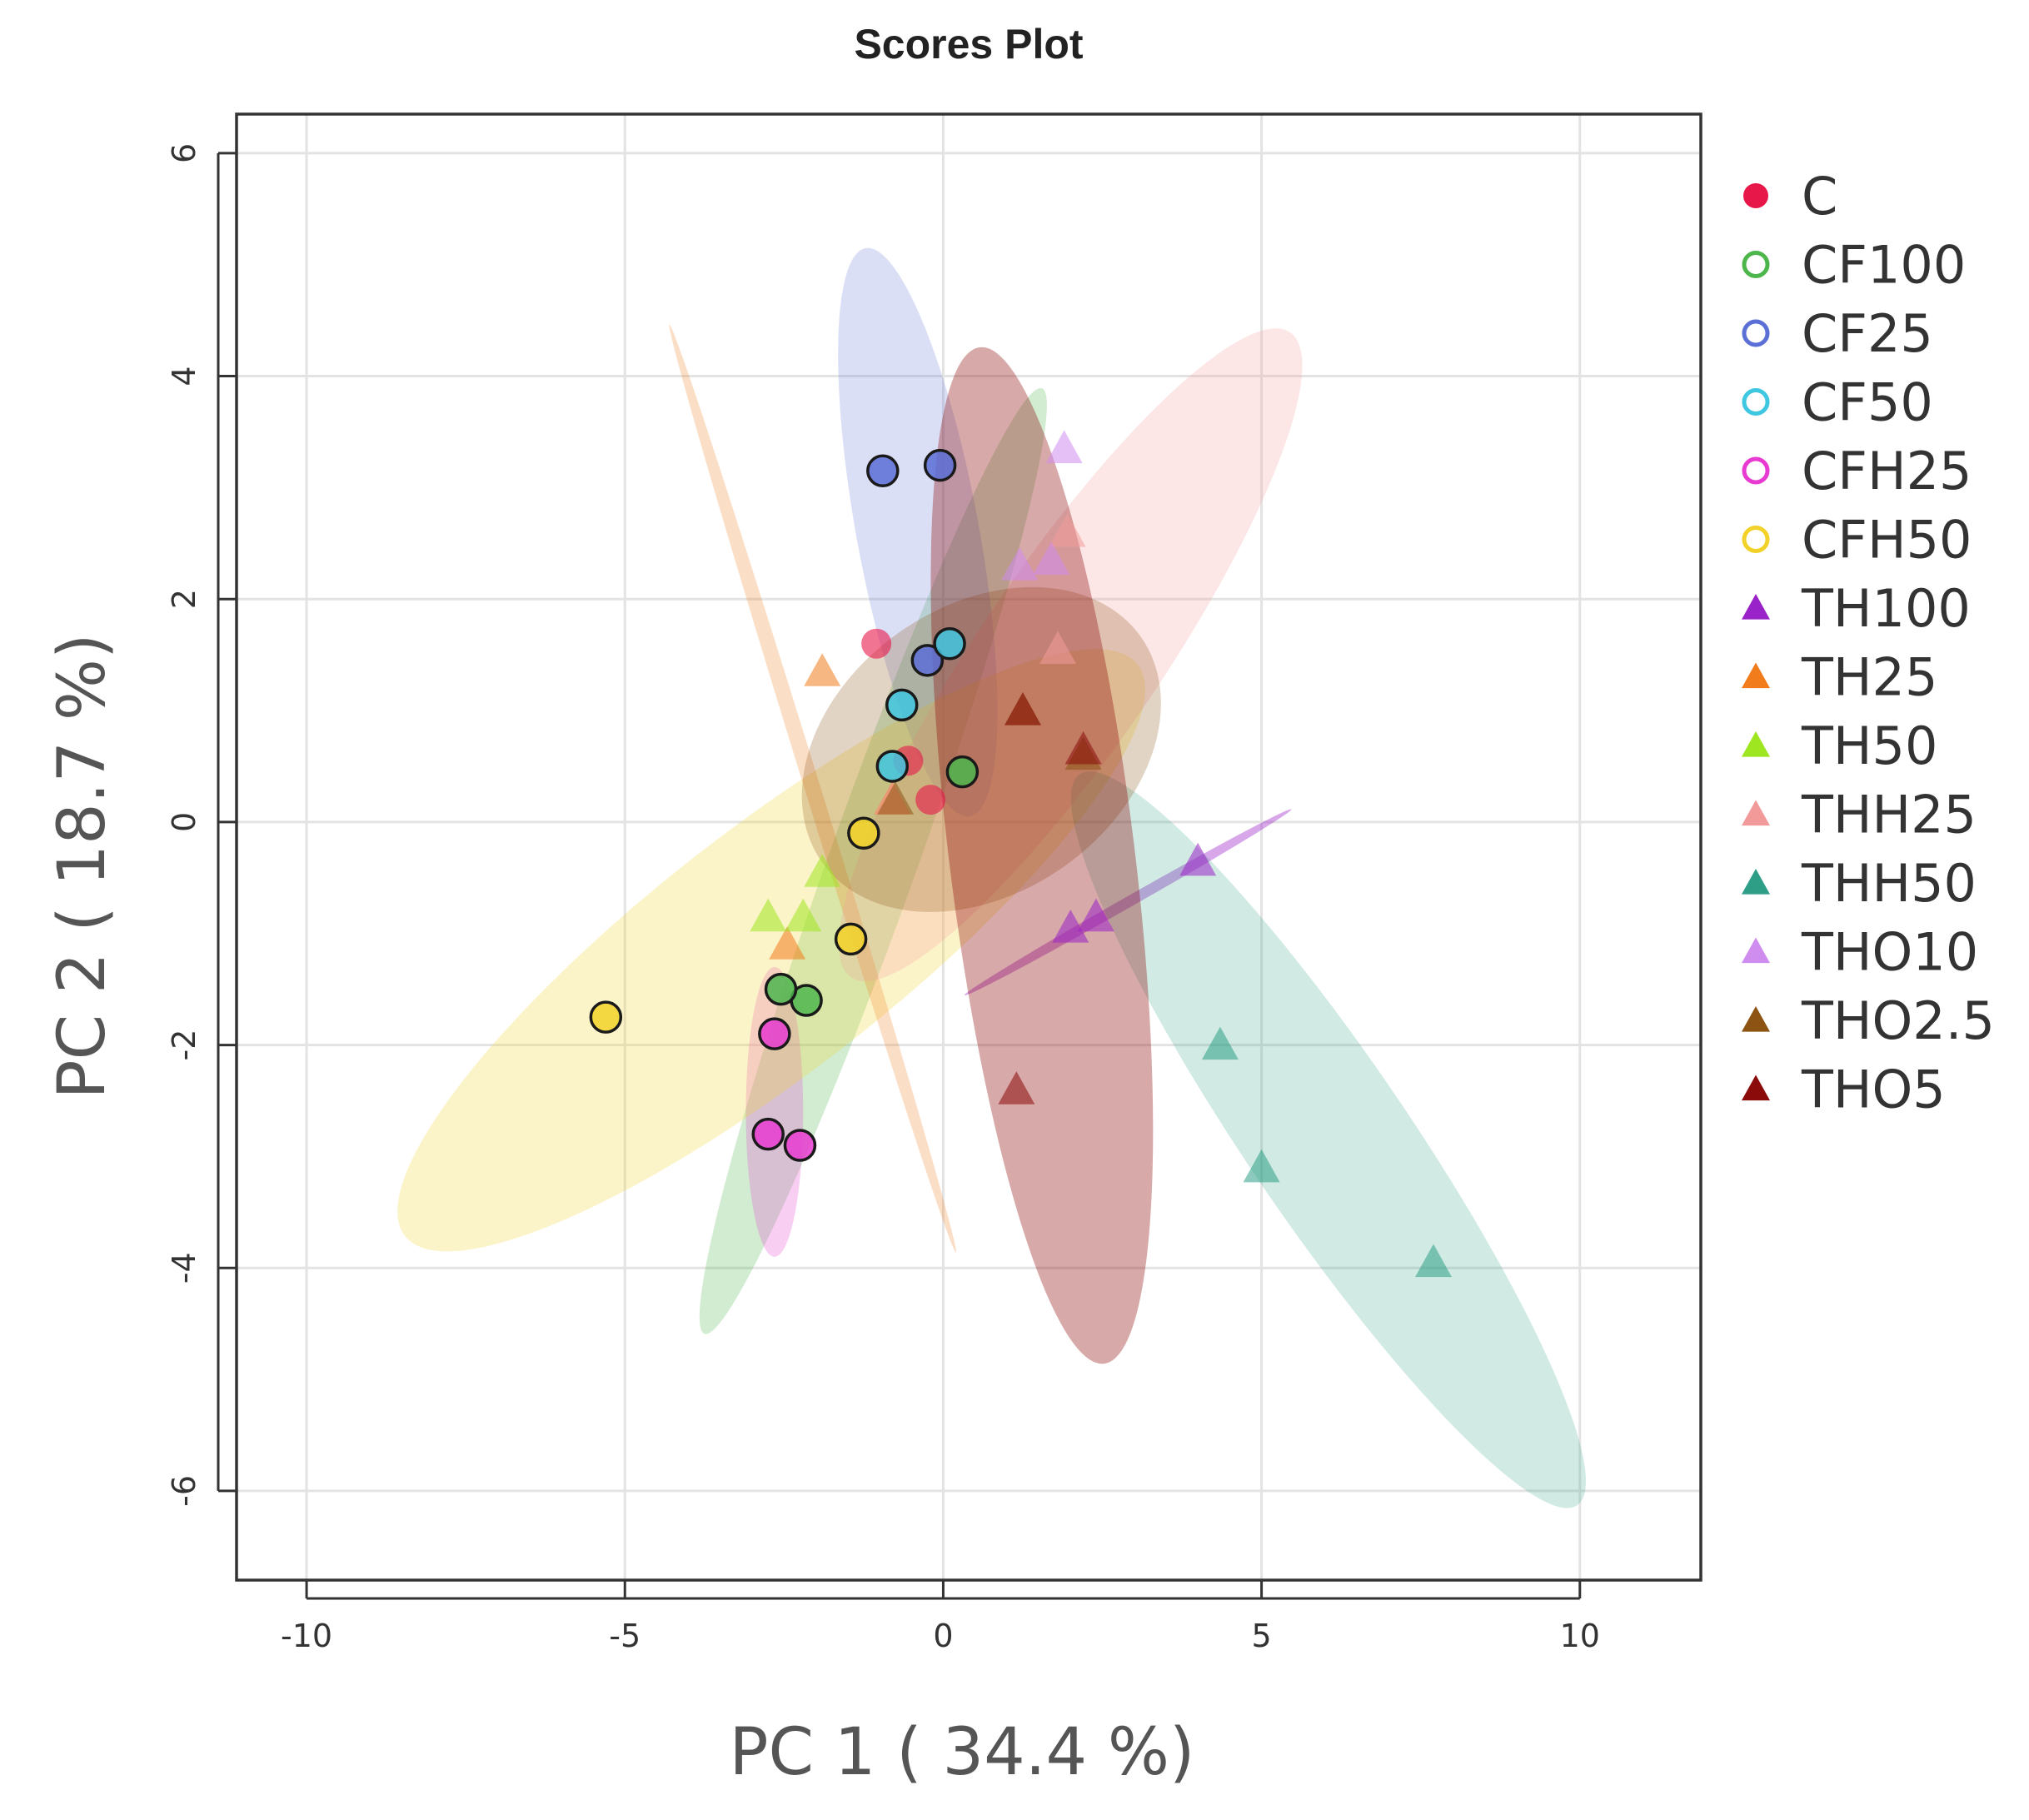 The image size is (2029, 1820). What do you see at coordinates (940, 1617) in the screenshot?
I see `x-axis-ticks: -10 -5 0 5 10` at bounding box center [940, 1617].